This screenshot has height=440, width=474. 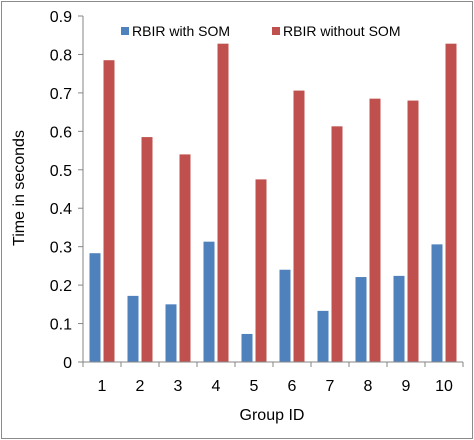 I want to click on y-tick-label: 0.7, so click(x=61, y=94).